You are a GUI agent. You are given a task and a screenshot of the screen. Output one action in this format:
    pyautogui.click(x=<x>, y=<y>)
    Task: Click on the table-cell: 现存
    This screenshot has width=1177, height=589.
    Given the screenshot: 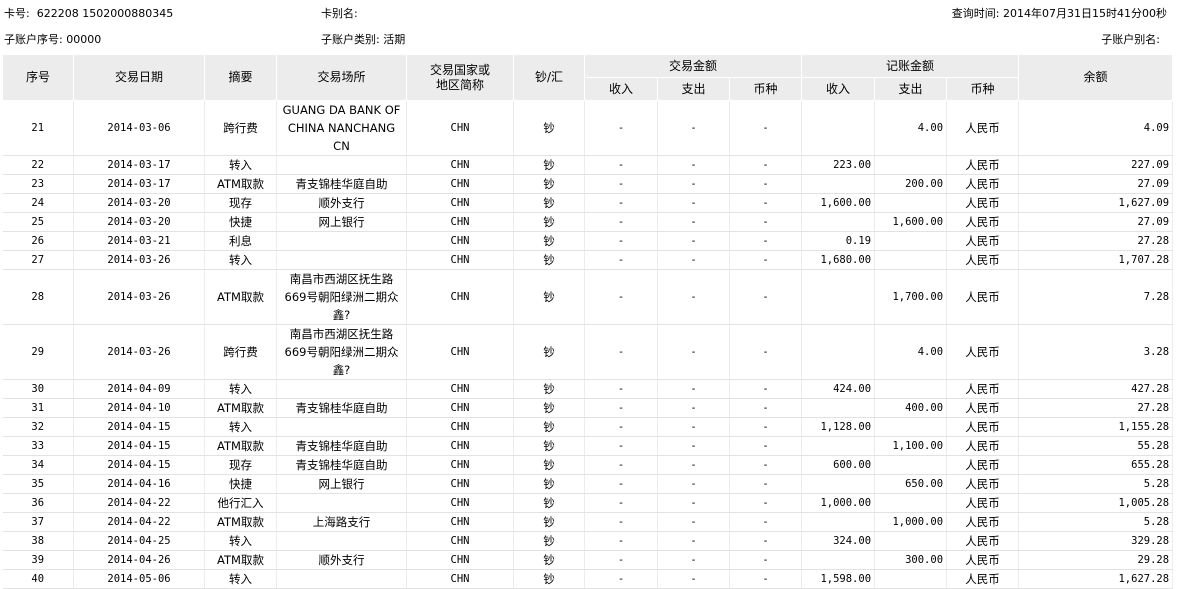 What is the action you would take?
    pyautogui.click(x=240, y=465)
    